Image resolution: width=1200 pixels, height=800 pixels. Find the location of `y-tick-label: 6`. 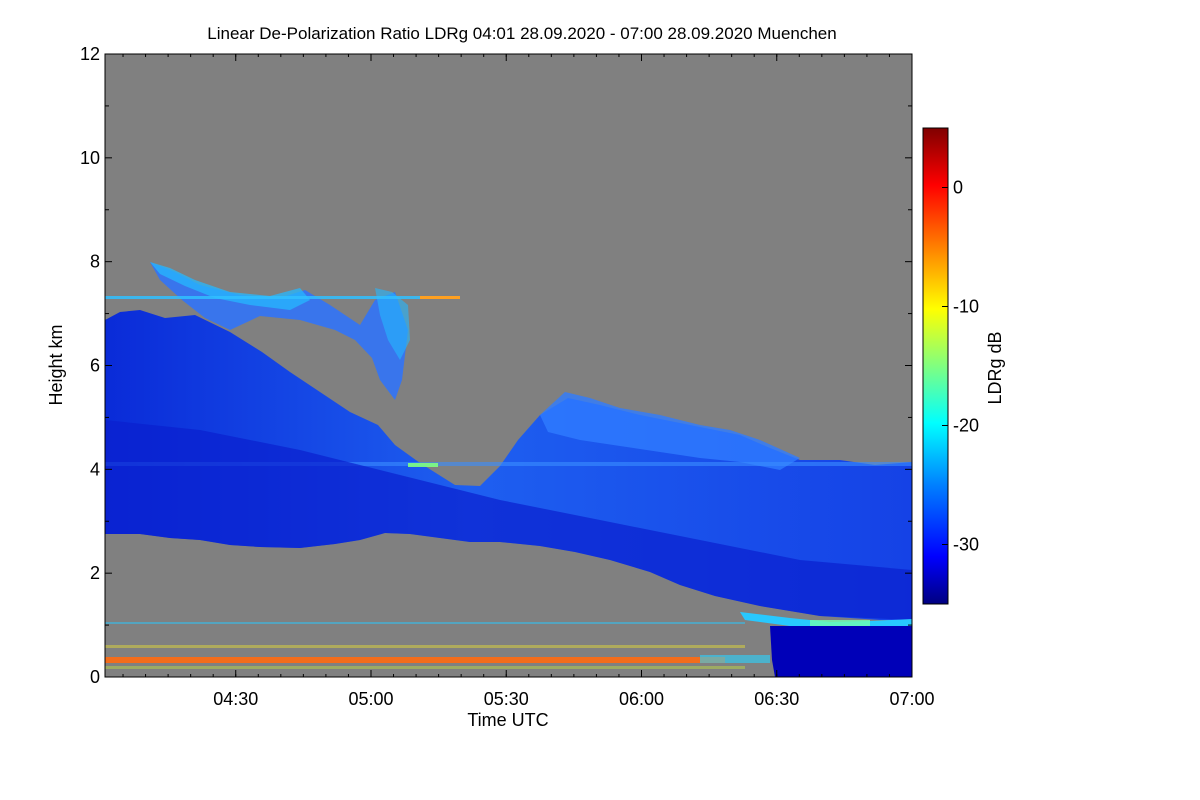

y-tick-label: 6 is located at coordinates (95, 366).